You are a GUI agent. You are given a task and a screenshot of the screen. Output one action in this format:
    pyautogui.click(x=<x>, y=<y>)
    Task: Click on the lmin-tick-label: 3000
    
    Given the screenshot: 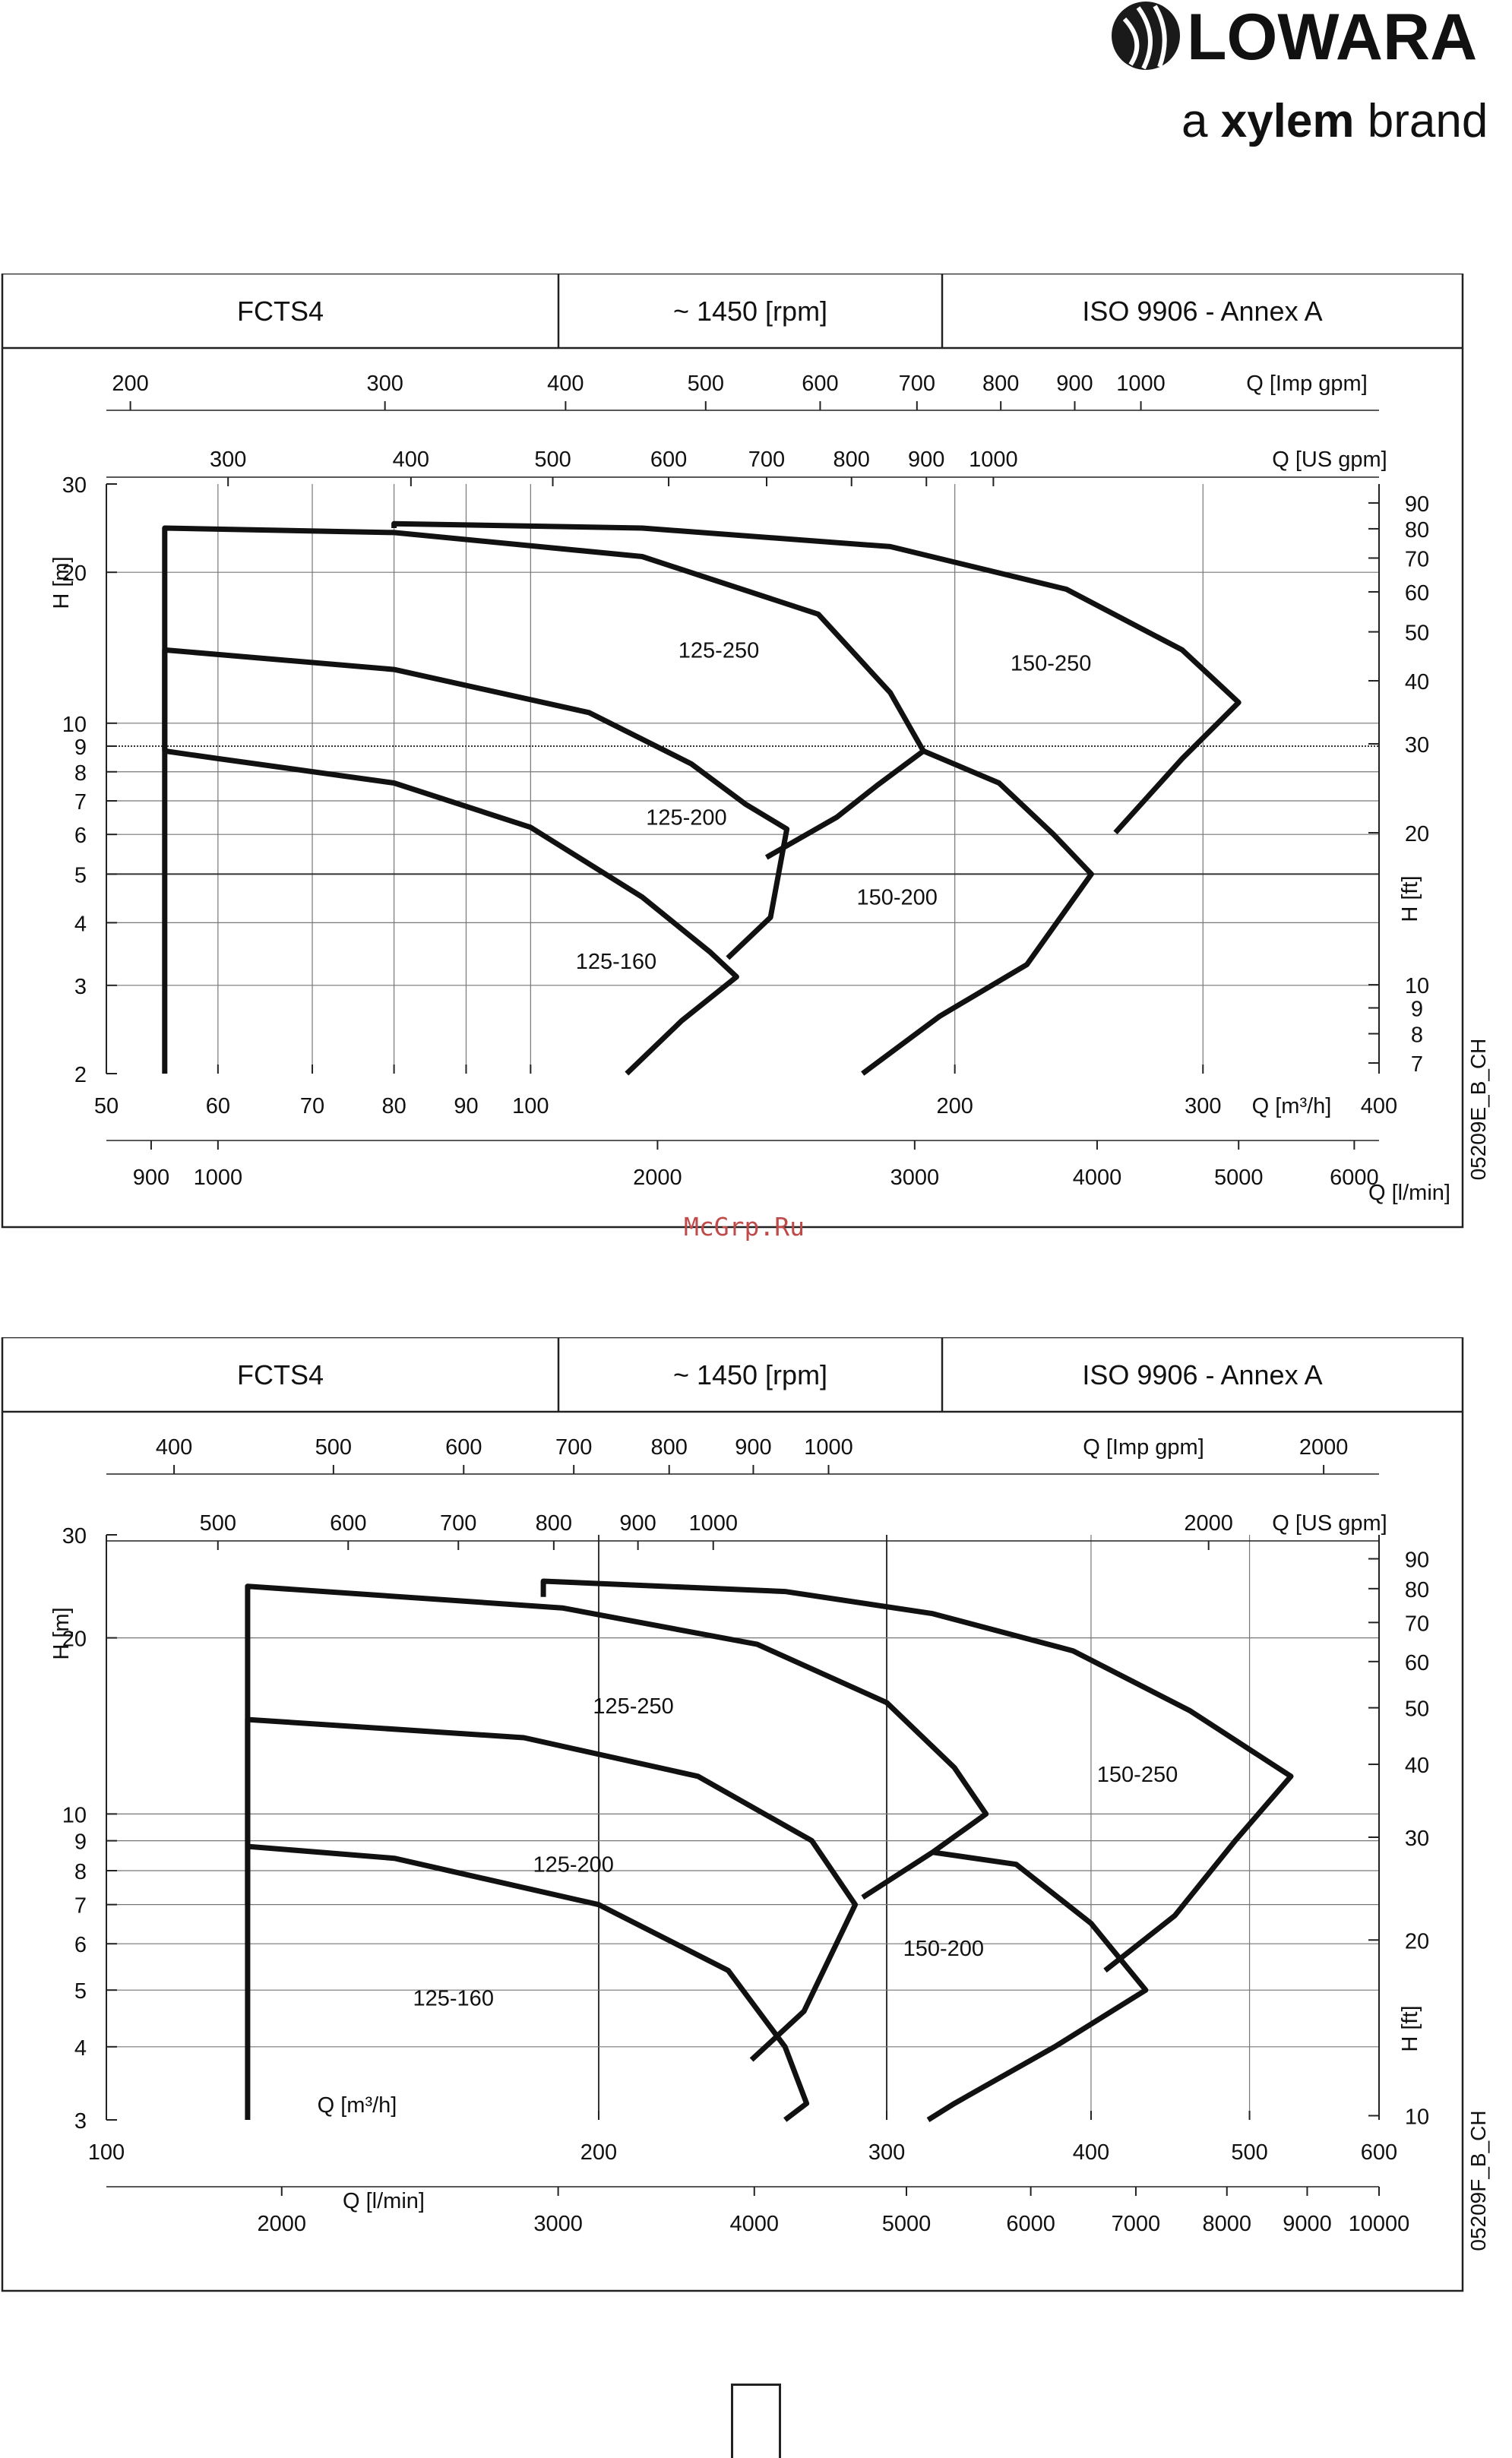 What is the action you would take?
    pyautogui.click(x=558, y=2224)
    